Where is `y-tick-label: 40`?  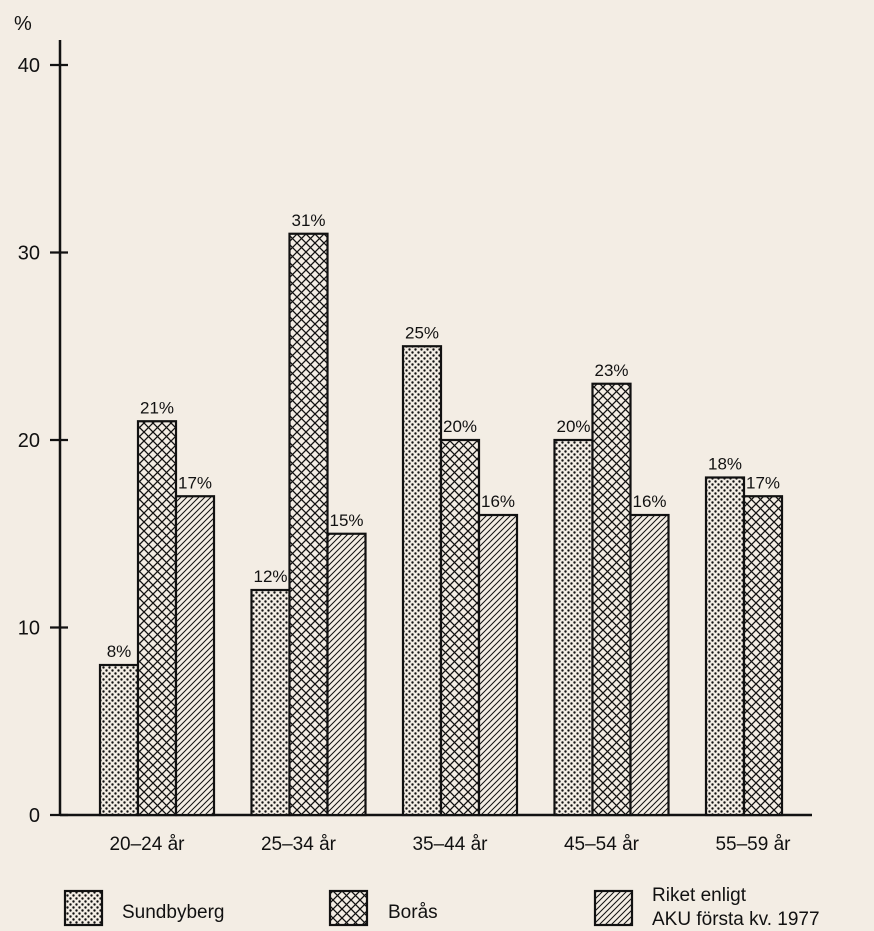 y-tick-label: 40 is located at coordinates (29, 66).